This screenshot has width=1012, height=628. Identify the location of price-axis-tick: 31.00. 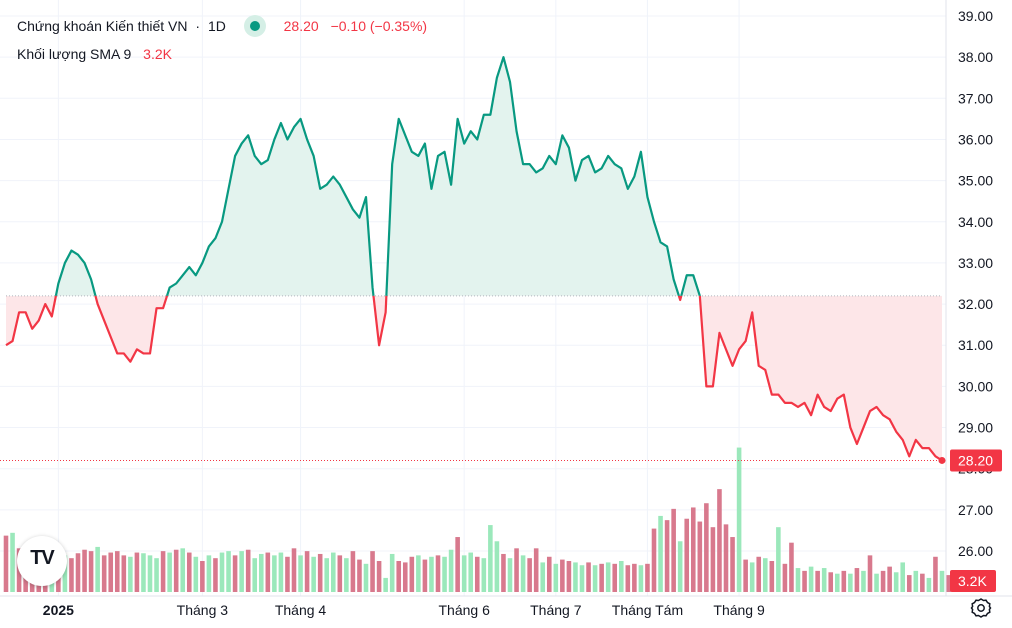
(975, 345).